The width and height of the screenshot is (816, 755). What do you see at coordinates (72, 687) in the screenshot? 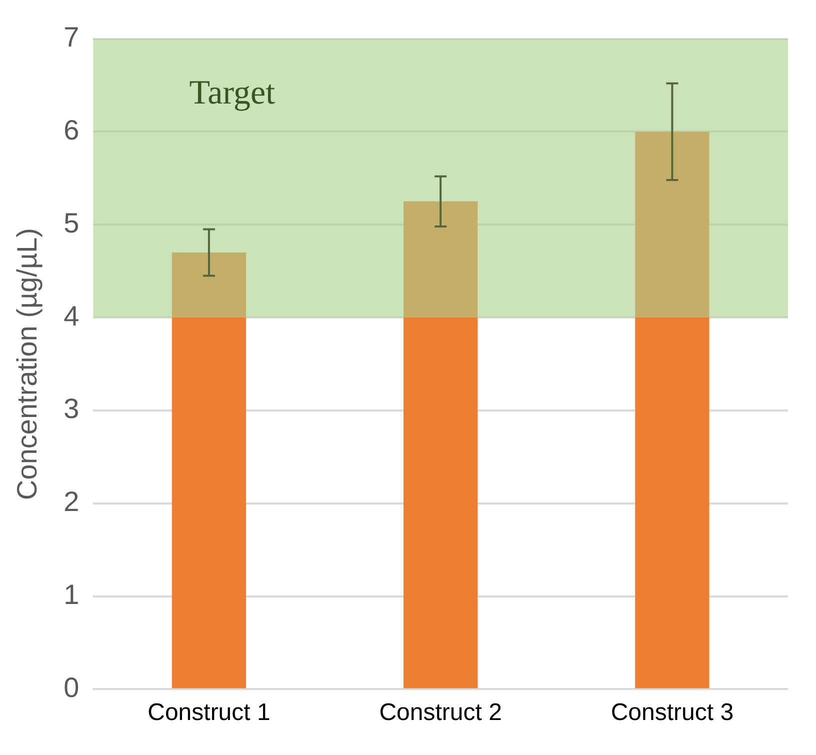
I see `y-tick-label: 0` at bounding box center [72, 687].